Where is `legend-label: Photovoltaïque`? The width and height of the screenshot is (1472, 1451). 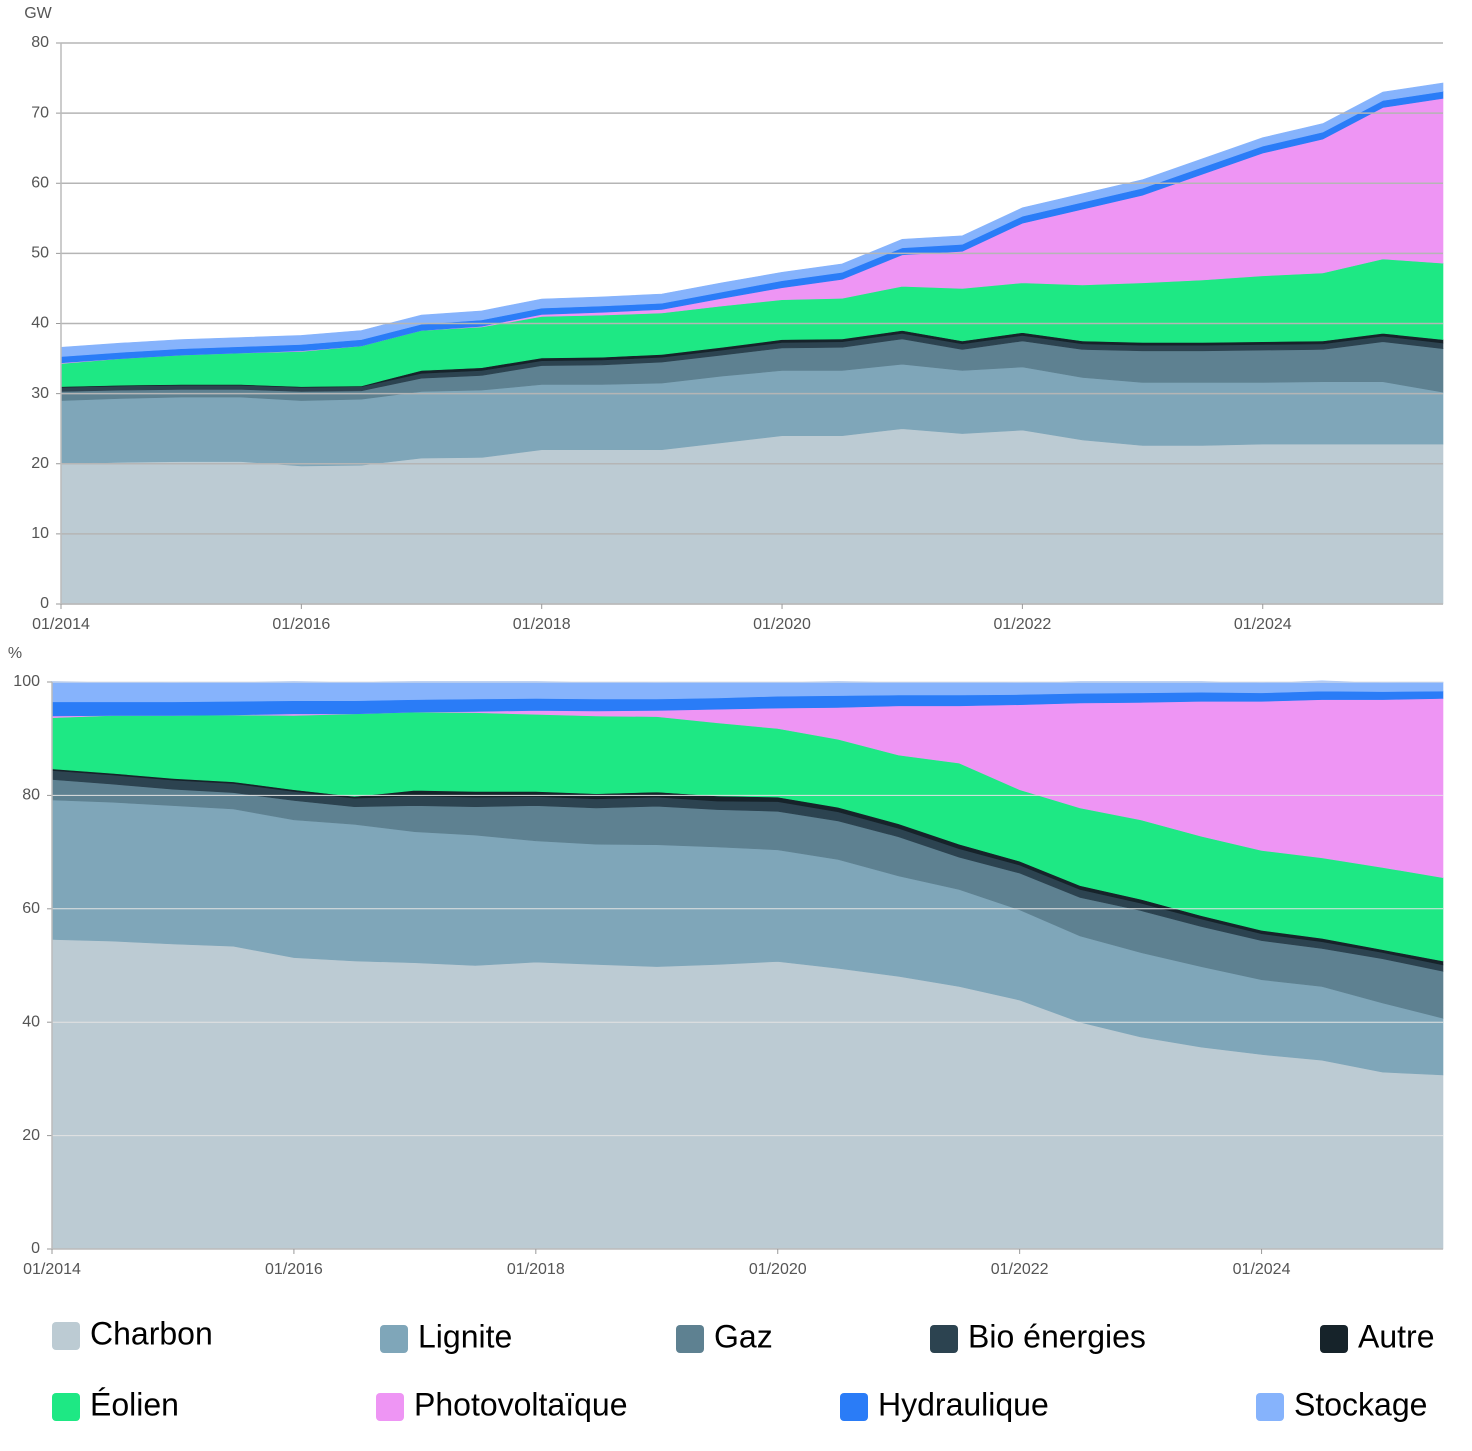 legend-label: Photovoltaïque is located at coordinates (521, 1404).